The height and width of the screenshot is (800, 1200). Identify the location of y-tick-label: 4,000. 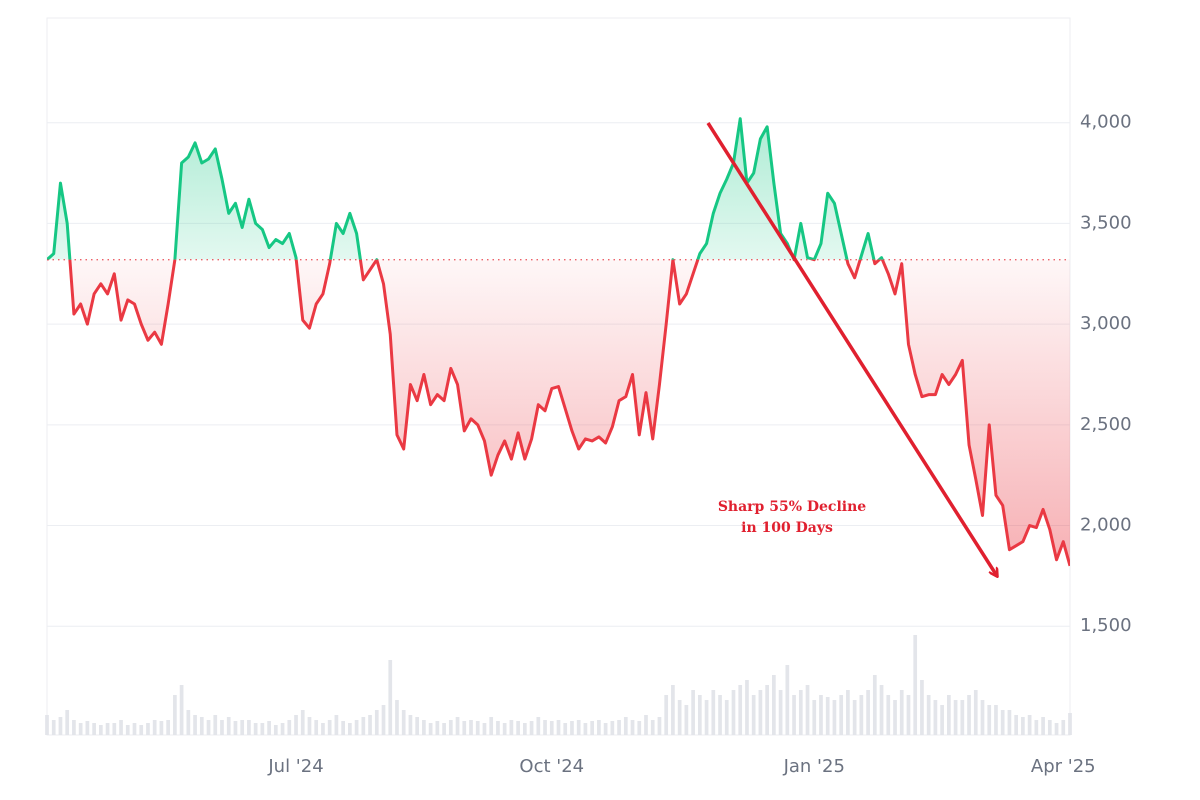
(1106, 122).